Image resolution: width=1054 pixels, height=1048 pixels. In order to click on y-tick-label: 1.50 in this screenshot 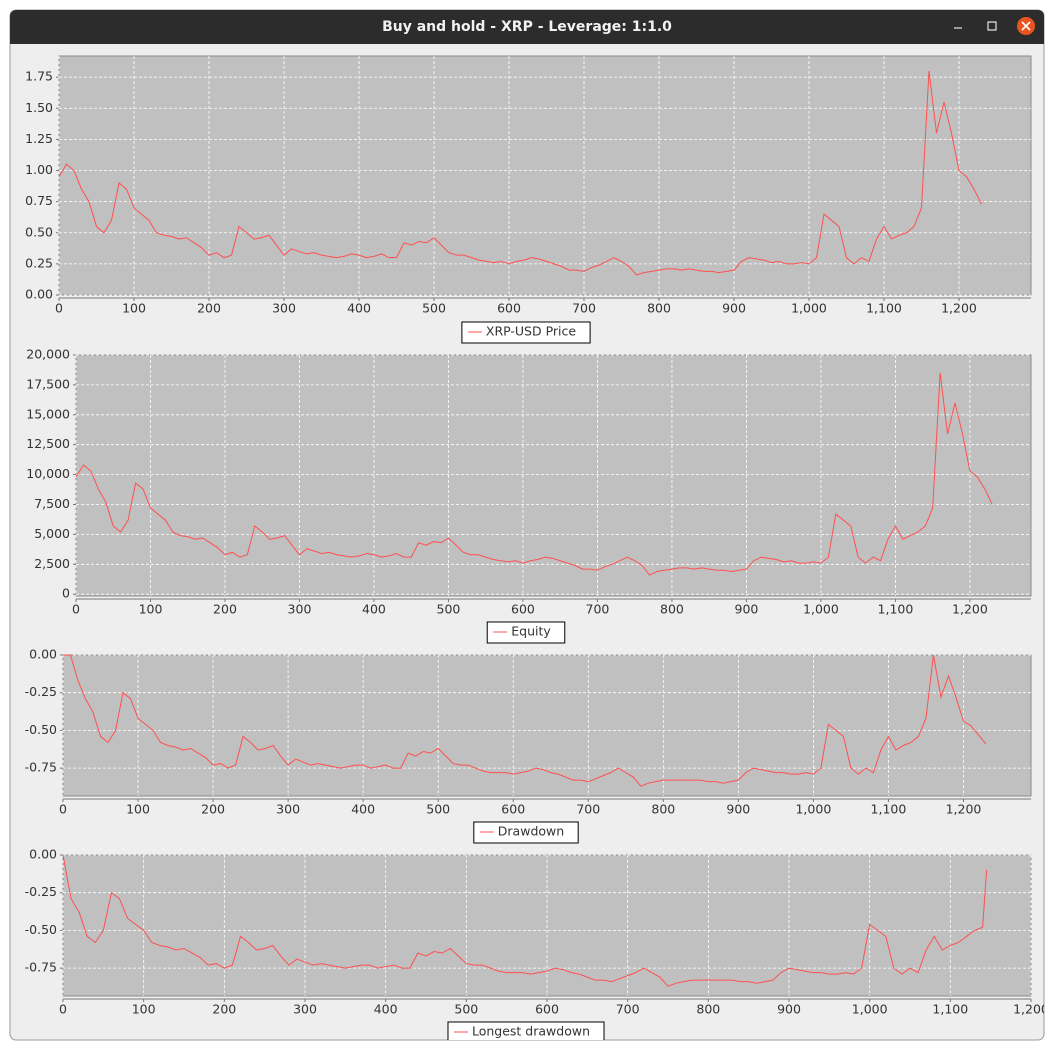, I will do `click(39, 107)`.